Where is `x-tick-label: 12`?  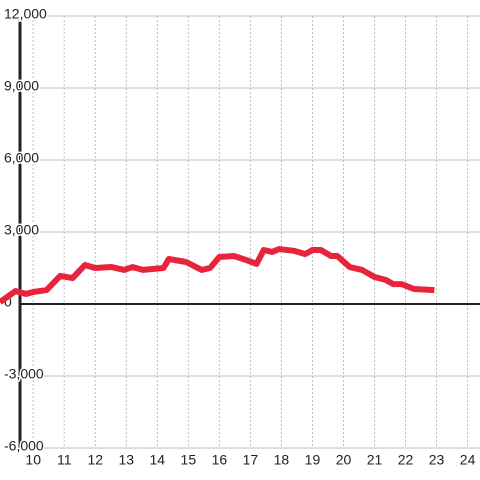 x-tick-label: 12 is located at coordinates (95, 460).